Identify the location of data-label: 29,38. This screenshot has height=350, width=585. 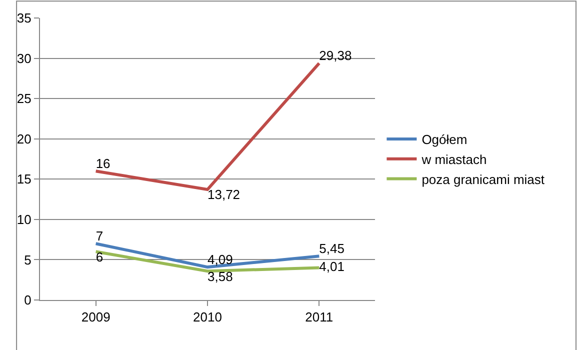
(335, 56).